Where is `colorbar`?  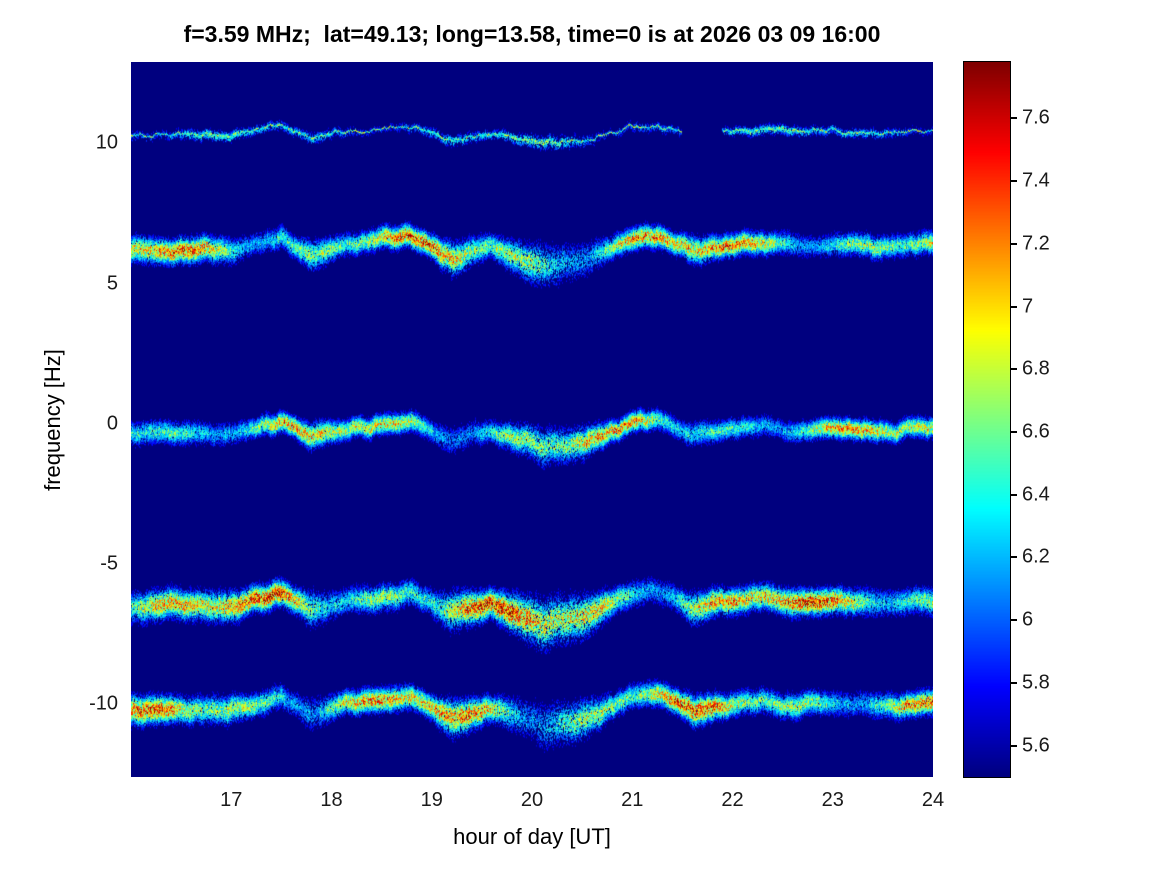
colorbar is located at coordinates (987, 419).